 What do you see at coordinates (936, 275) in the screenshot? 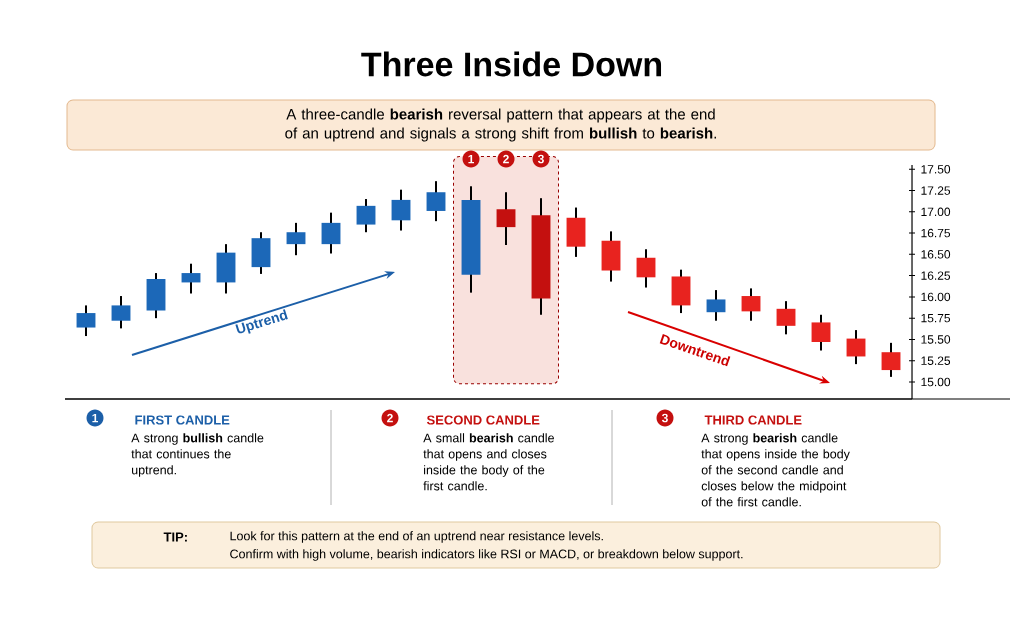
I see `y-tick-label: 16.25` at bounding box center [936, 275].